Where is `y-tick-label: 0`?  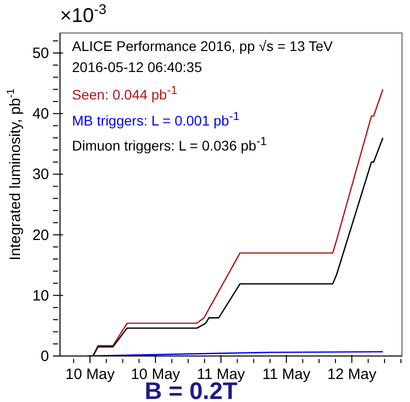
y-tick-label: 0 is located at coordinates (44, 356).